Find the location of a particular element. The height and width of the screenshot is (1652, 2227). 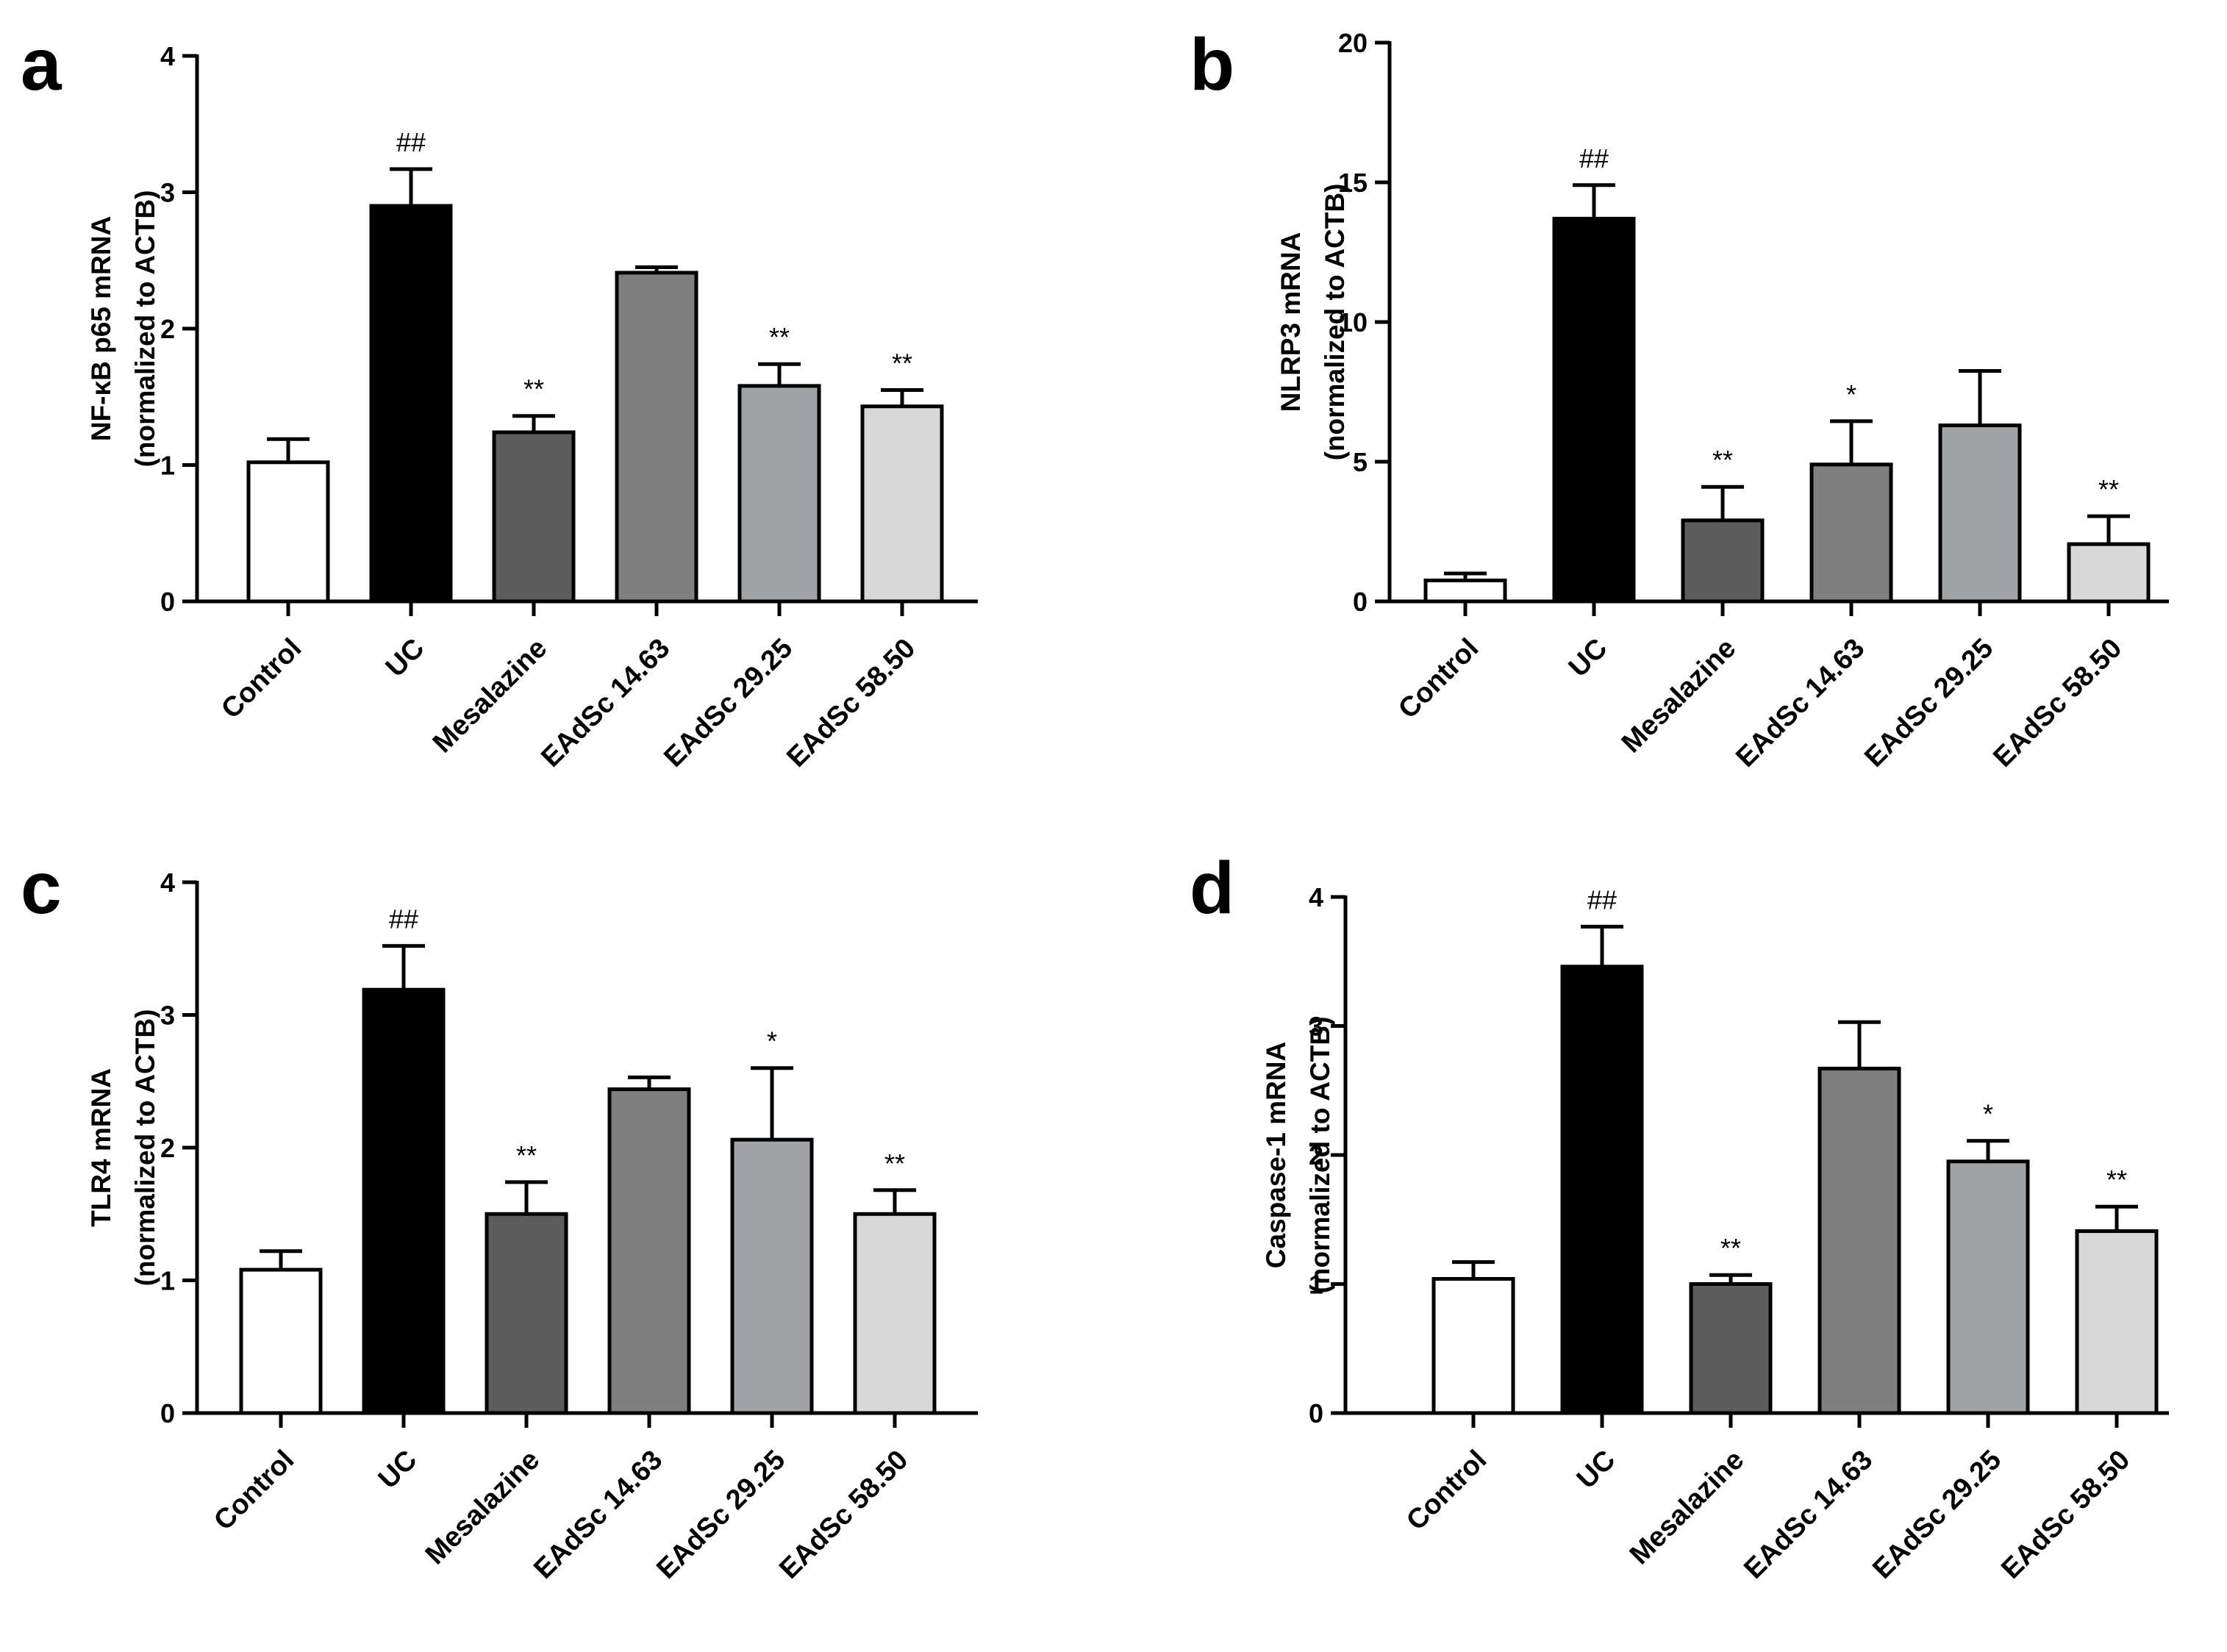

y-tick-label: 15 is located at coordinates (1353, 183).